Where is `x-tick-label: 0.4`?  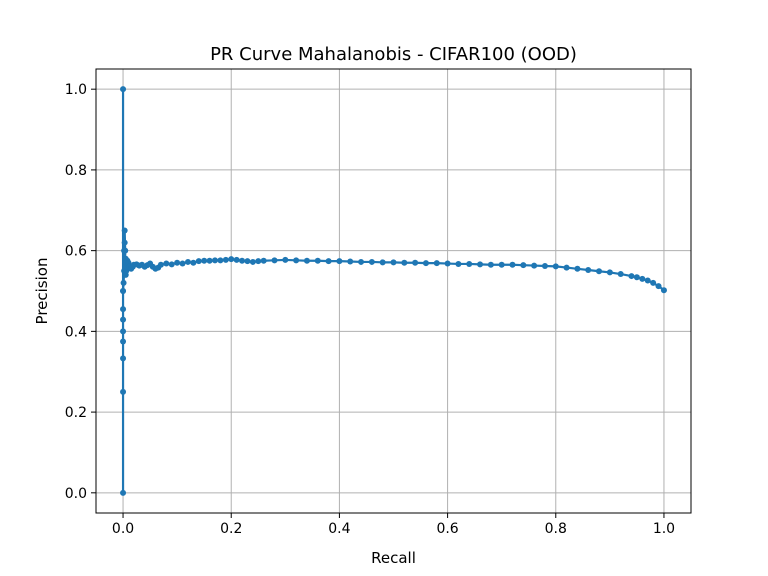
x-tick-label: 0.4 is located at coordinates (339, 529).